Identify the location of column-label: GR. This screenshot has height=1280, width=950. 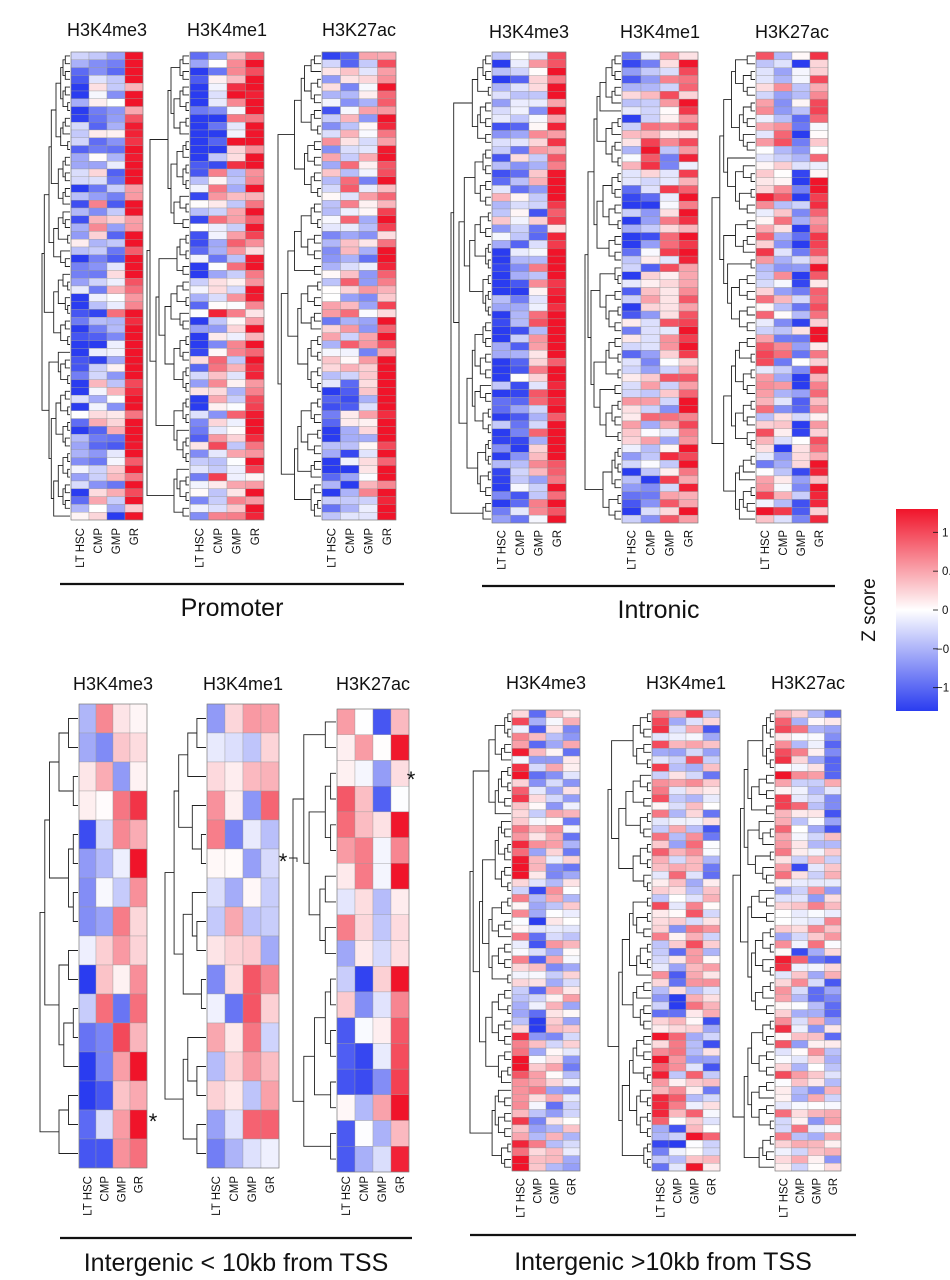
(388, 536).